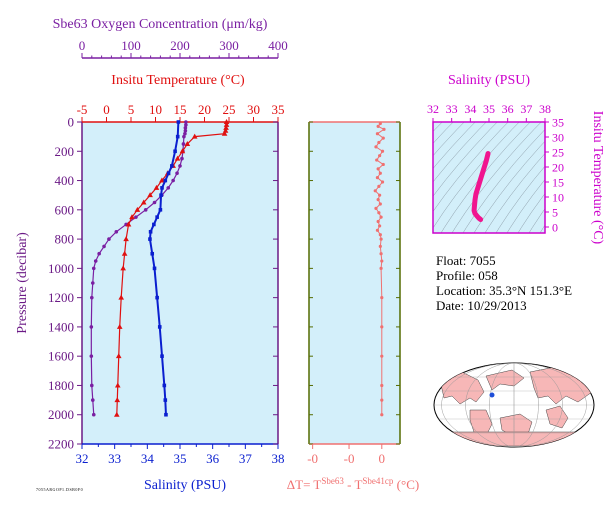 The image size is (616, 507). Describe the element at coordinates (131, 109) in the screenshot. I see `temperature-tick-label: 5` at that location.